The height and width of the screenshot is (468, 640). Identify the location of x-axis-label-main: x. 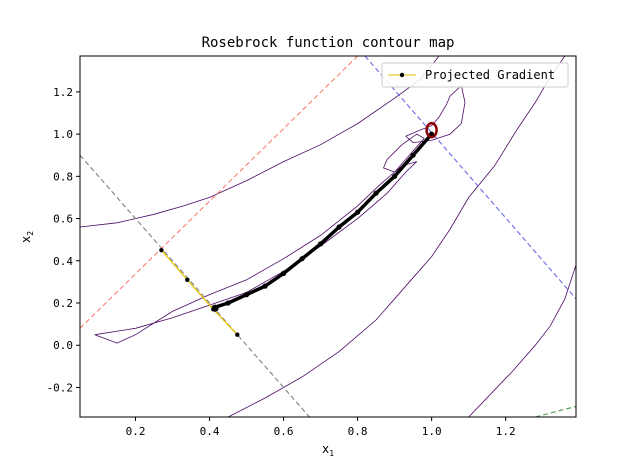
(325, 449).